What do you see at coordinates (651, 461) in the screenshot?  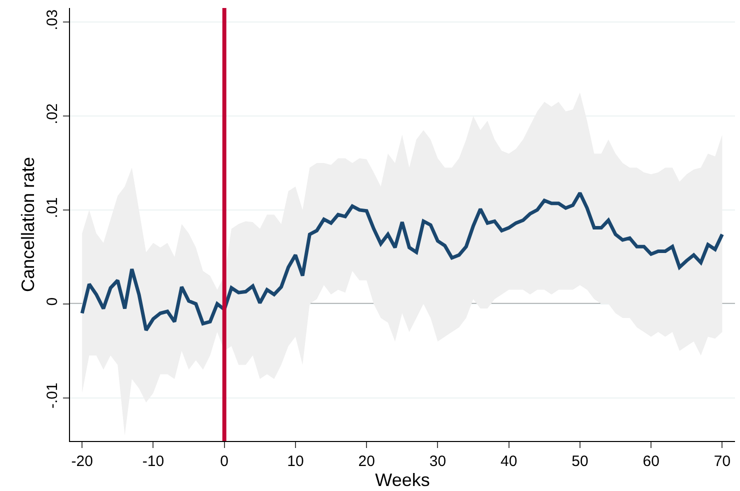 I see `x-tick-label: 60` at bounding box center [651, 461].